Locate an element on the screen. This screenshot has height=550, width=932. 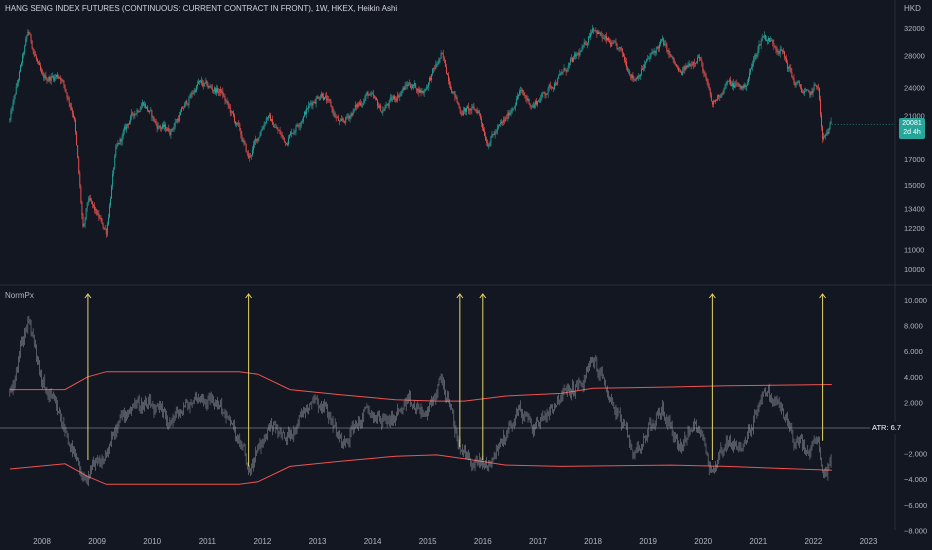
signal-arrow-head is located at coordinates (88, 296).